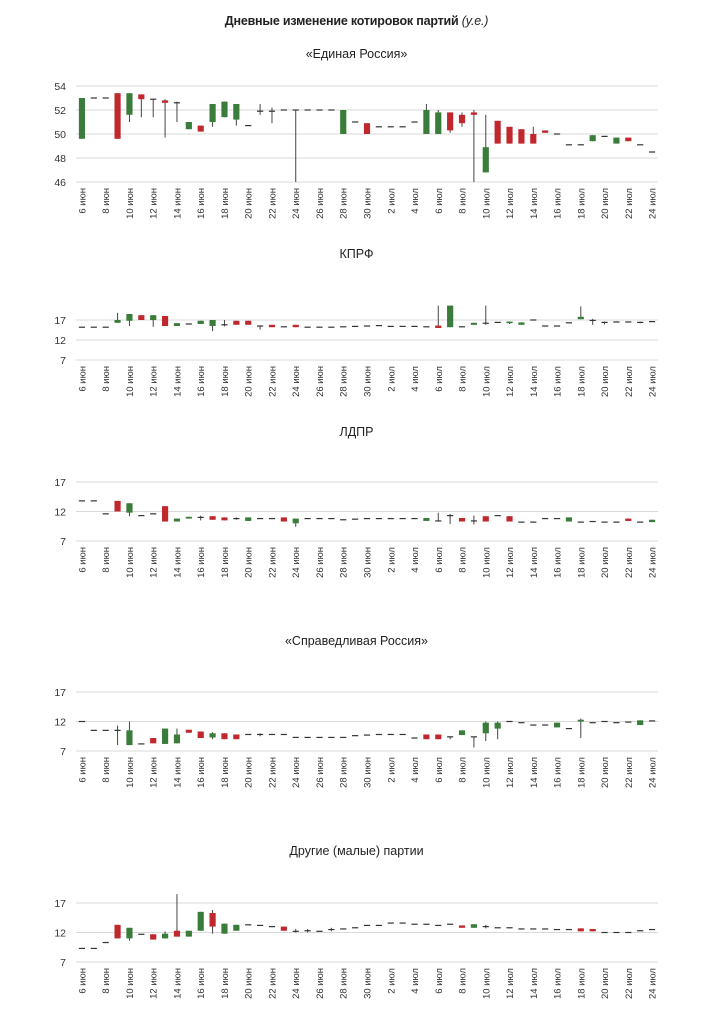 Image resolution: width=713 pixels, height=1024 pixels. I want to click on x-tick-label: 8 июн, so click(106, 560).